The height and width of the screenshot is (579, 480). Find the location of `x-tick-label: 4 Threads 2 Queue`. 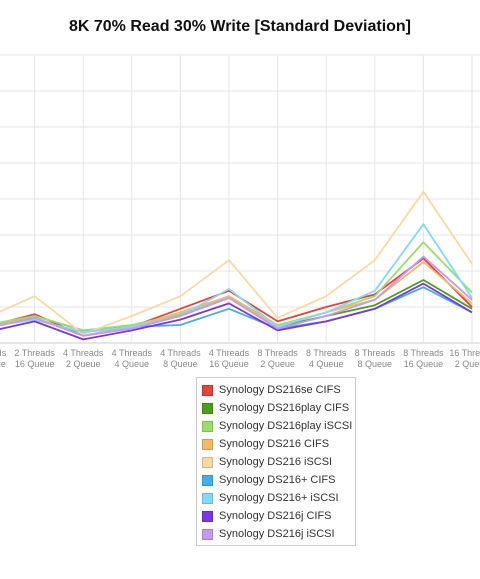

x-tick-label: 4 Threads 2 Queue is located at coordinates (83, 358).